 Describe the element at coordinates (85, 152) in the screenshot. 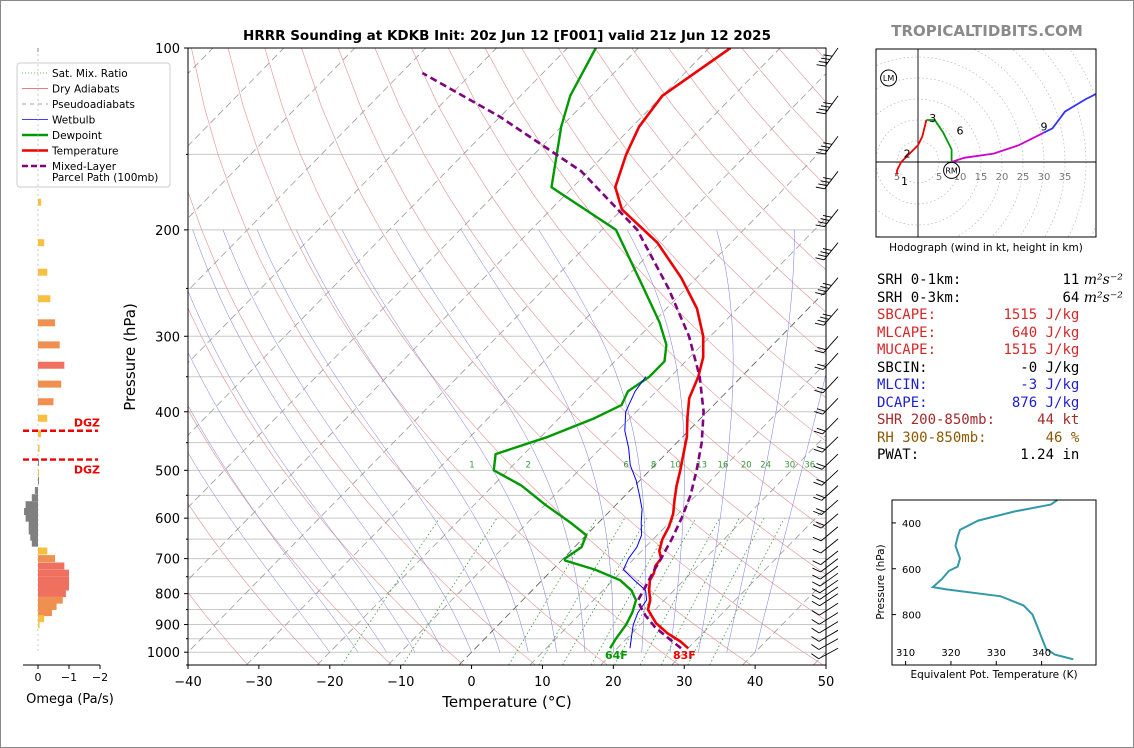

I see `legend-label: Temperature` at that location.